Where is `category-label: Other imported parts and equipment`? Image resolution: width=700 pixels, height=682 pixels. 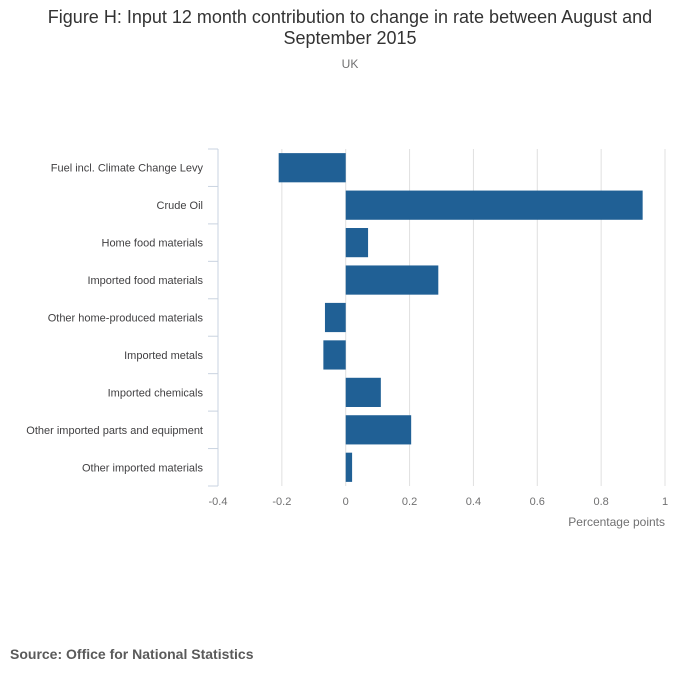 category-label: Other imported parts and equipment is located at coordinates (114, 431).